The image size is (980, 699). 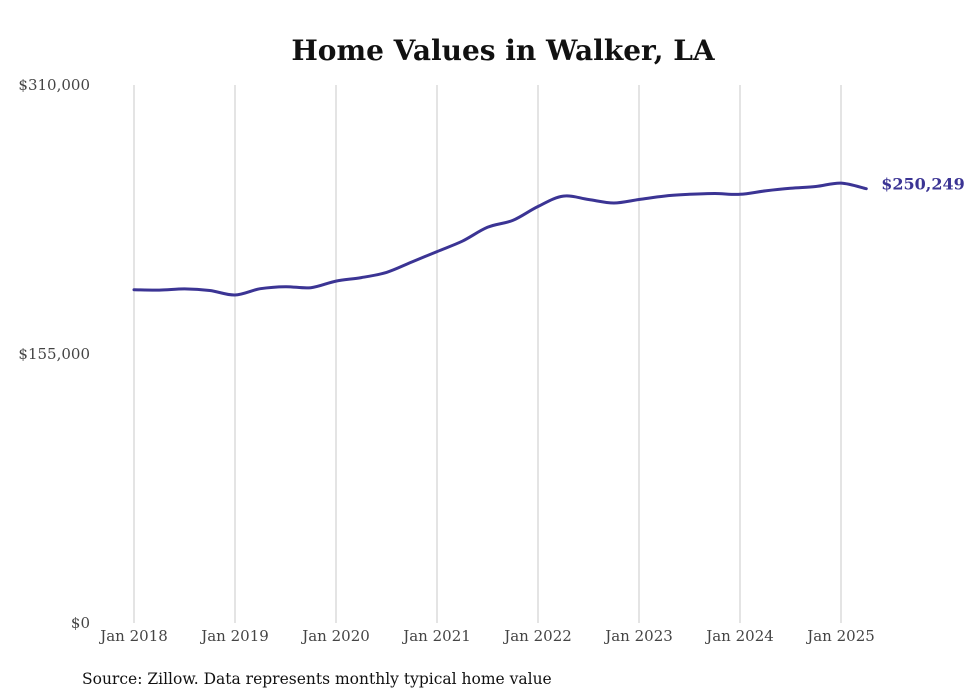 I want to click on x-tick-label: Jan 2020, so click(x=335, y=636).